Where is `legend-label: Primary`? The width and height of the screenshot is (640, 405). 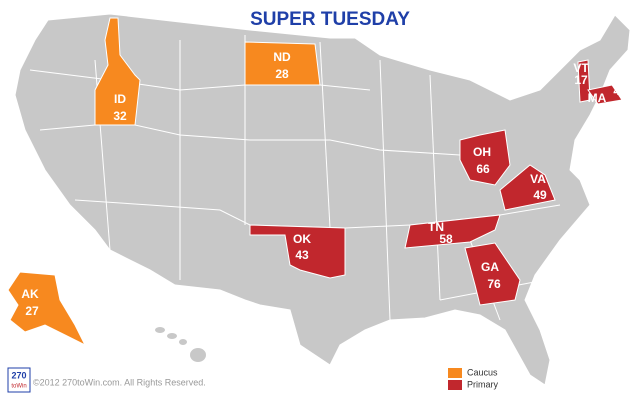
legend-label: Primary is located at coordinates (482, 384).